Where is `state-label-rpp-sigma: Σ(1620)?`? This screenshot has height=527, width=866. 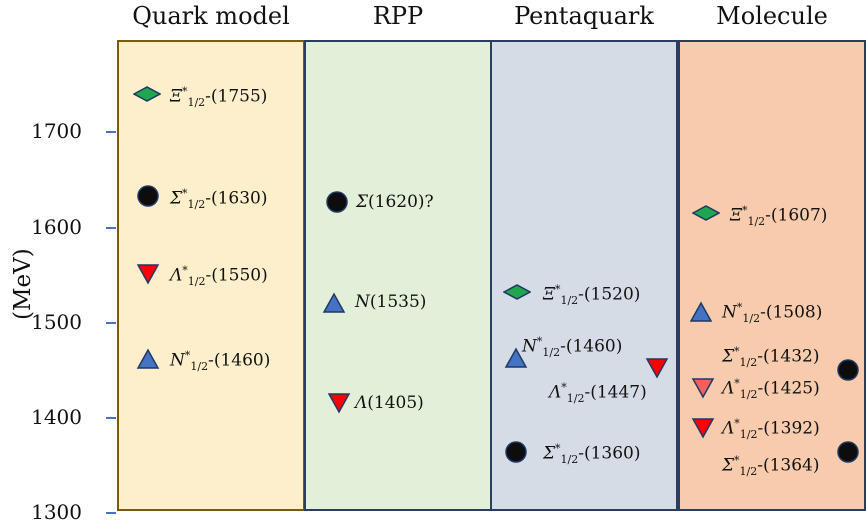
state-label-rpp-sigma: Σ(1620)? is located at coordinates (395, 202).